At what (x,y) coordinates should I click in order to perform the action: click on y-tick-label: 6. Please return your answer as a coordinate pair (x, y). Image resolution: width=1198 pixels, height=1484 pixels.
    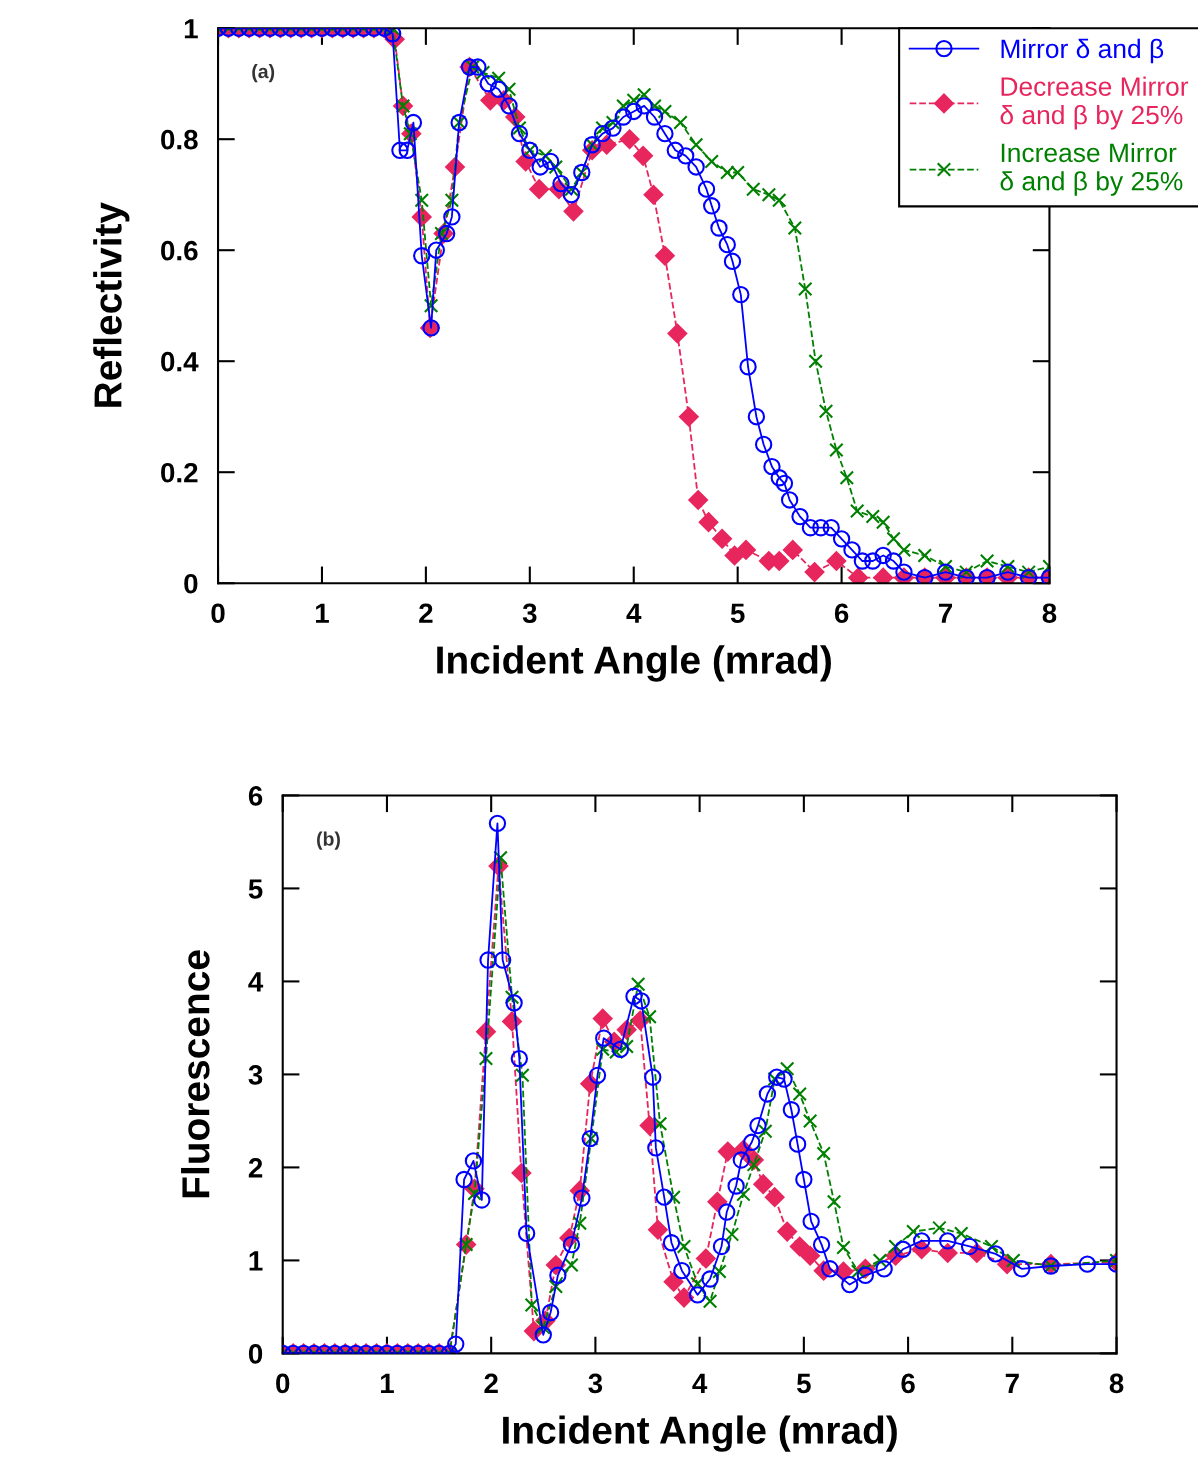
    Looking at the image, I should click on (255, 796).